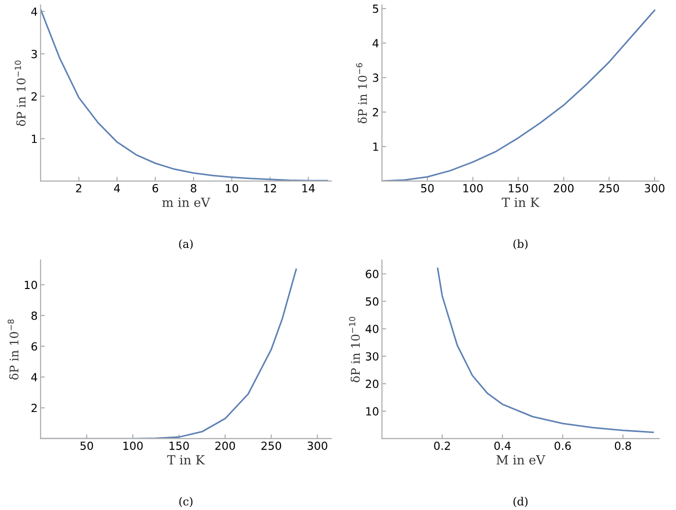  What do you see at coordinates (186, 244) in the screenshot?
I see `text: (a)` at bounding box center [186, 244].